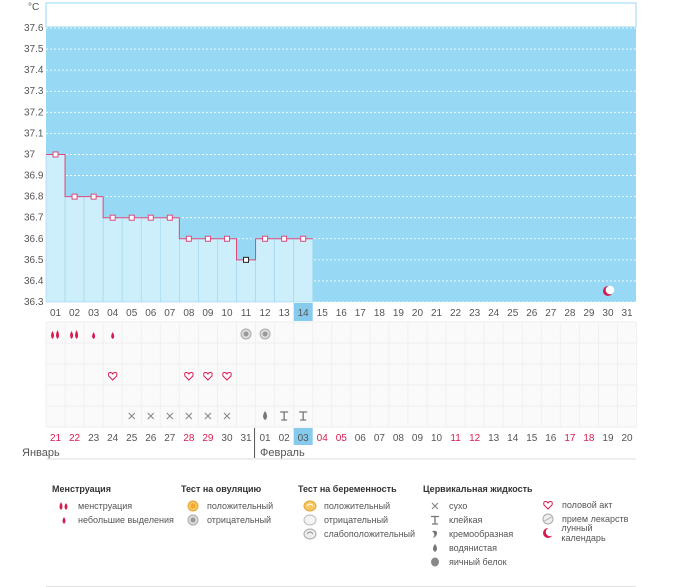 The width and height of the screenshot is (675, 587). I want to click on date-label: 14, so click(513, 438).